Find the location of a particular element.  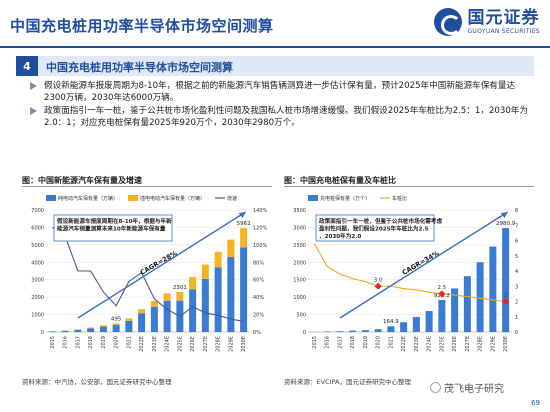

y2-tick-label: 1 is located at coordinates (516, 318).